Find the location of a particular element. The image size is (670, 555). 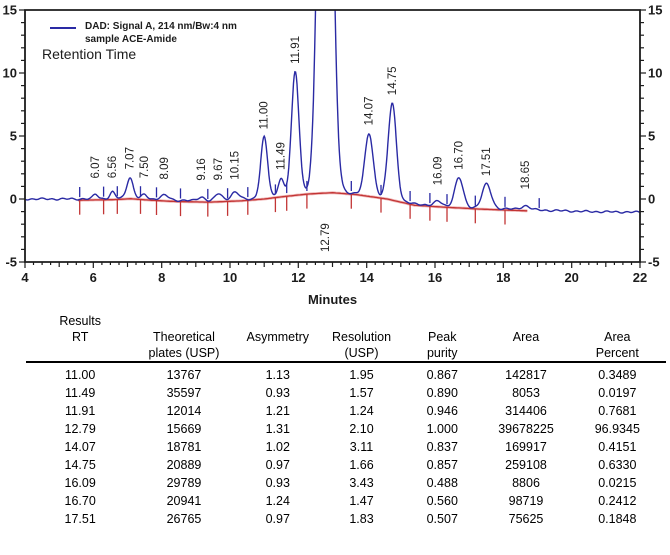

cell: 11.00 is located at coordinates (80, 375).